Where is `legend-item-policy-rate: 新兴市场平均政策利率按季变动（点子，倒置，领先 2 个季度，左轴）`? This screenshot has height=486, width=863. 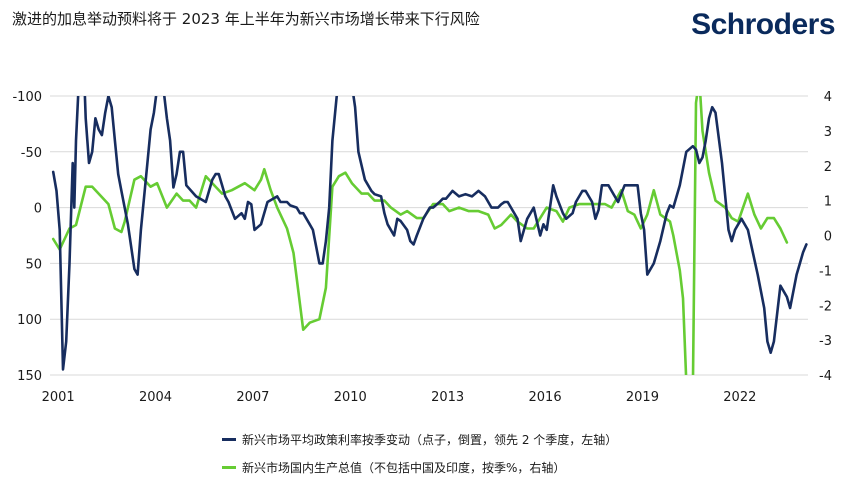 legend-item-policy-rate: 新兴市场平均政策利率按季变动（点子，倒置，领先 2 个季度，左轴） is located at coordinates (419, 439).